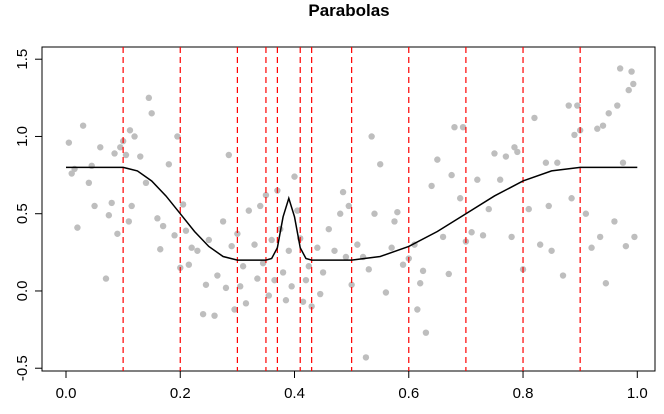 The height and width of the screenshot is (414, 664). I want to click on y-tick-label: 0.5, so click(22, 213).